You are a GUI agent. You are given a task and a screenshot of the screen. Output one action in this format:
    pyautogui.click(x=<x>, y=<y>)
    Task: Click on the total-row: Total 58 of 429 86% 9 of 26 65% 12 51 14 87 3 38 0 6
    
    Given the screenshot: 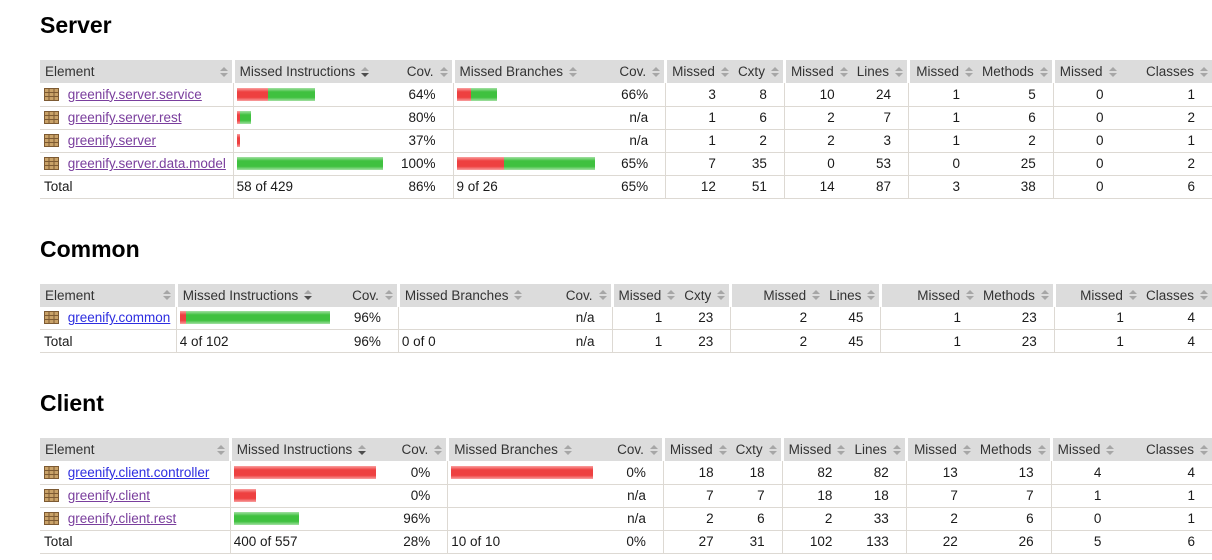 What is the action you would take?
    pyautogui.click(x=626, y=187)
    